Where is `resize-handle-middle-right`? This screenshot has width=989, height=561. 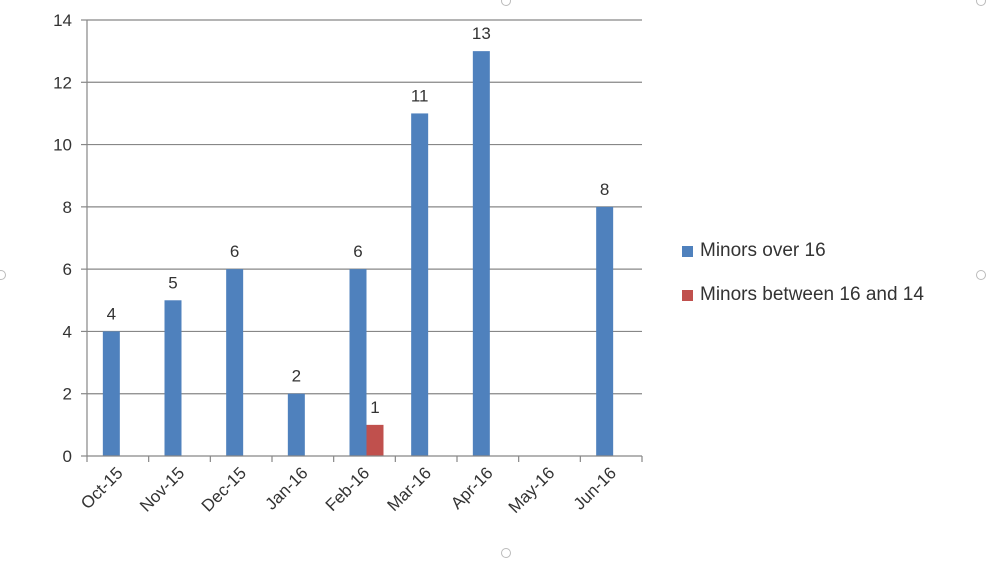 resize-handle-middle-right is located at coordinates (981, 275).